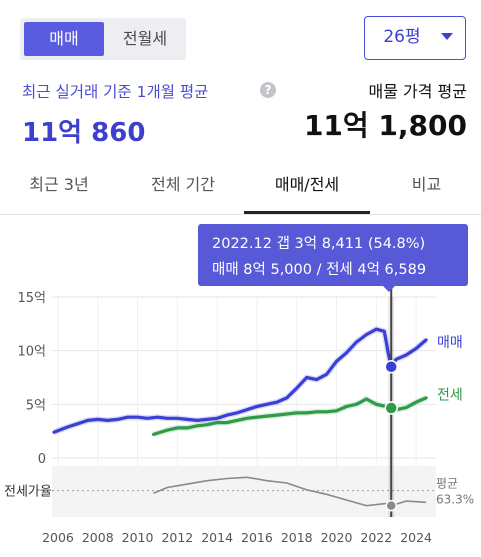 This screenshot has width=481, height=557. Describe the element at coordinates (450, 343) in the screenshot. I see `legend-sale: 매매` at that location.